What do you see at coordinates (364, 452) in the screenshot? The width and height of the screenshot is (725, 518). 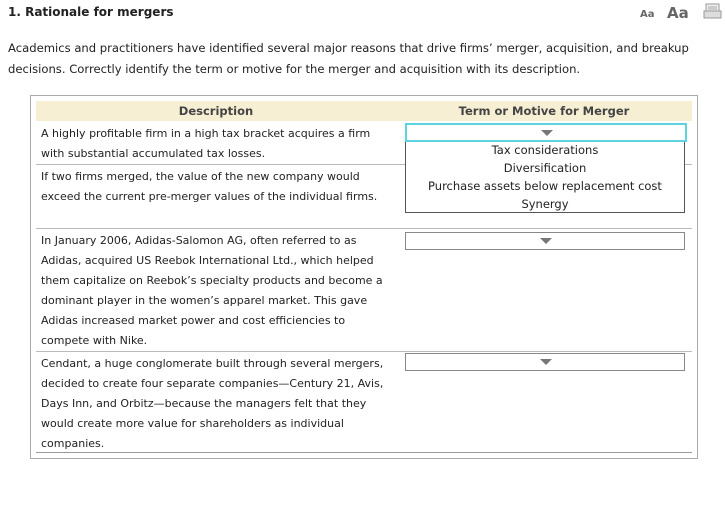 I see `table-bottom-rule` at bounding box center [364, 452].